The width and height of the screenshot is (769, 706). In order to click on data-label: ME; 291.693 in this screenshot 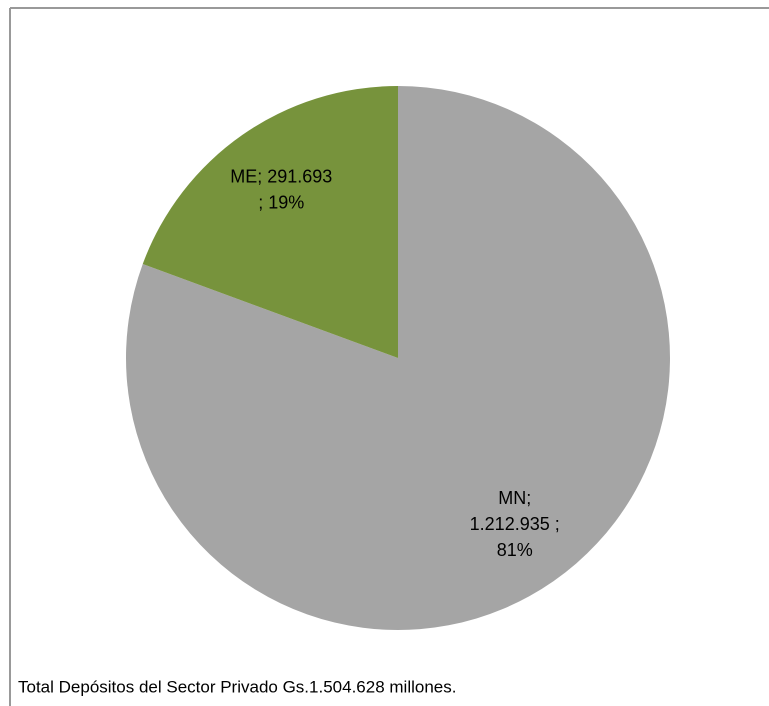, I will do `click(281, 176)`.